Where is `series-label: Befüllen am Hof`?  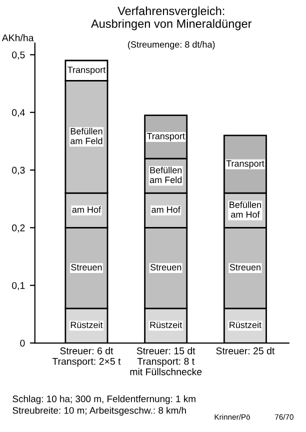 series-label: Befüllen am Hof is located at coordinates (245, 209).